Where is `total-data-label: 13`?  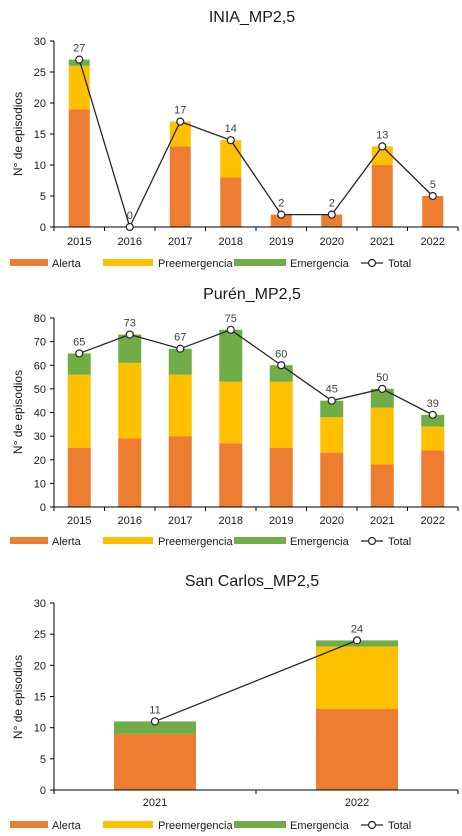
total-data-label: 13 is located at coordinates (382, 135).